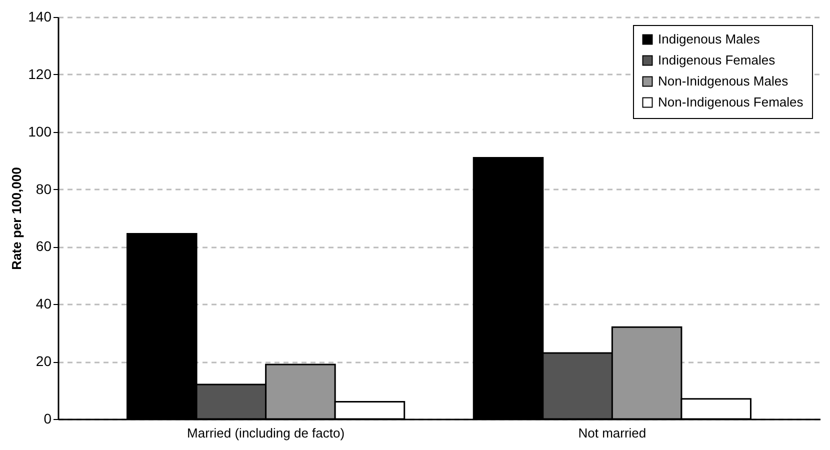 Image resolution: width=830 pixels, height=450 pixels. I want to click on y-tick-label: 80, so click(44, 188).